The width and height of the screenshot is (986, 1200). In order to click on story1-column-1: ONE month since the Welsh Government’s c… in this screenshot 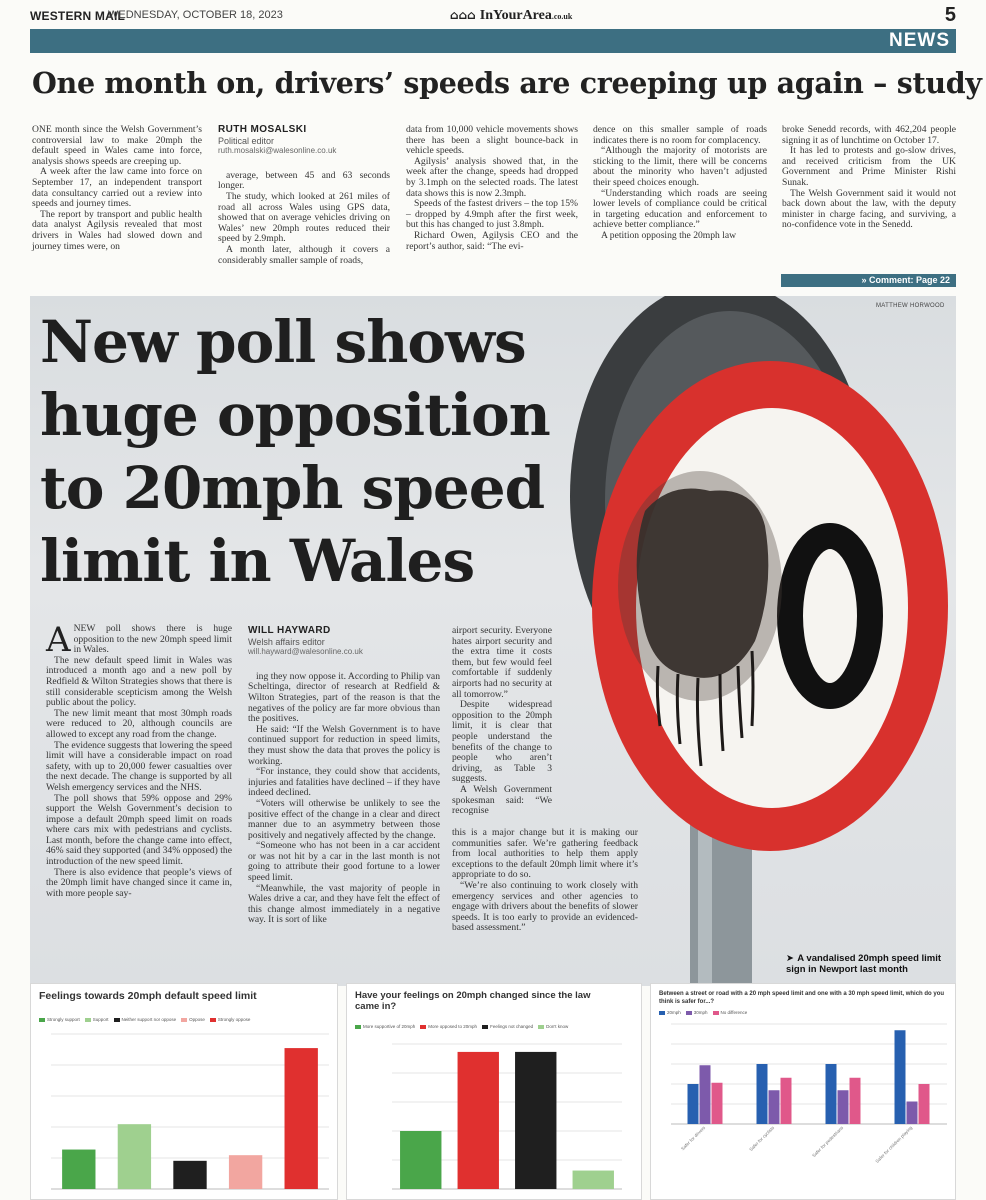, I will do `click(117, 188)`.